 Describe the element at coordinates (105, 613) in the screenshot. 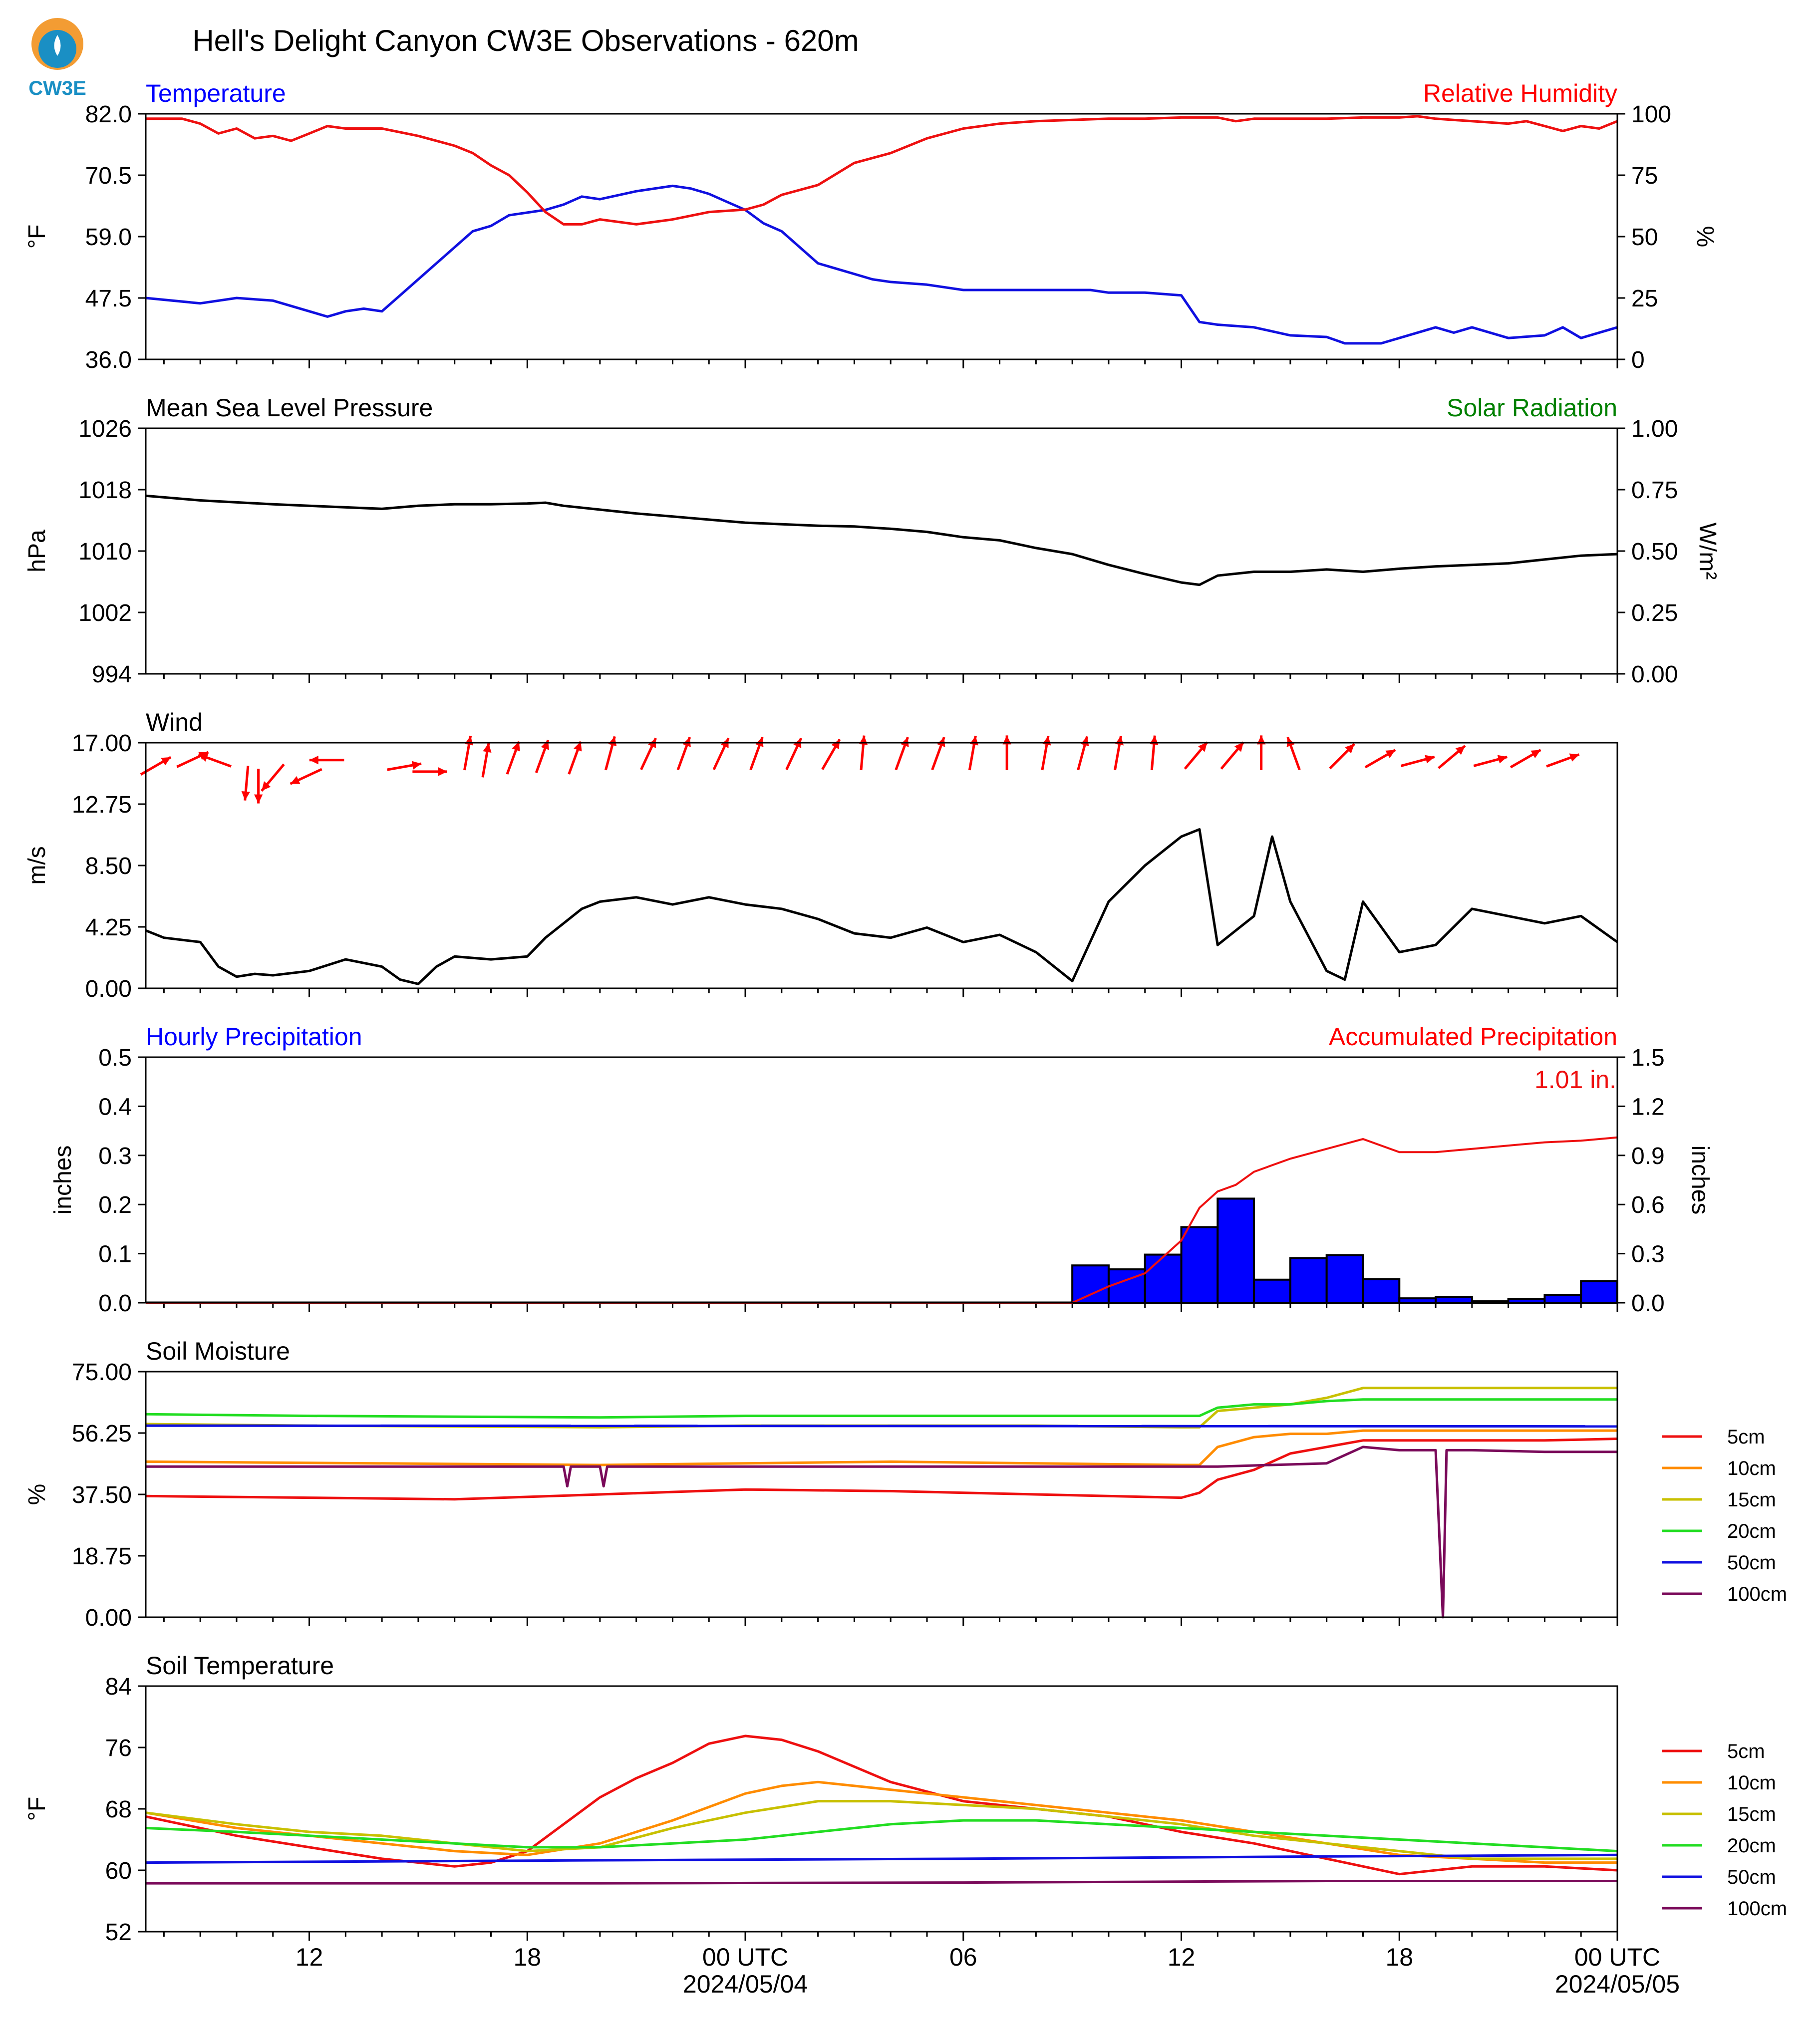

I see `y-tick-label: 1002` at that location.